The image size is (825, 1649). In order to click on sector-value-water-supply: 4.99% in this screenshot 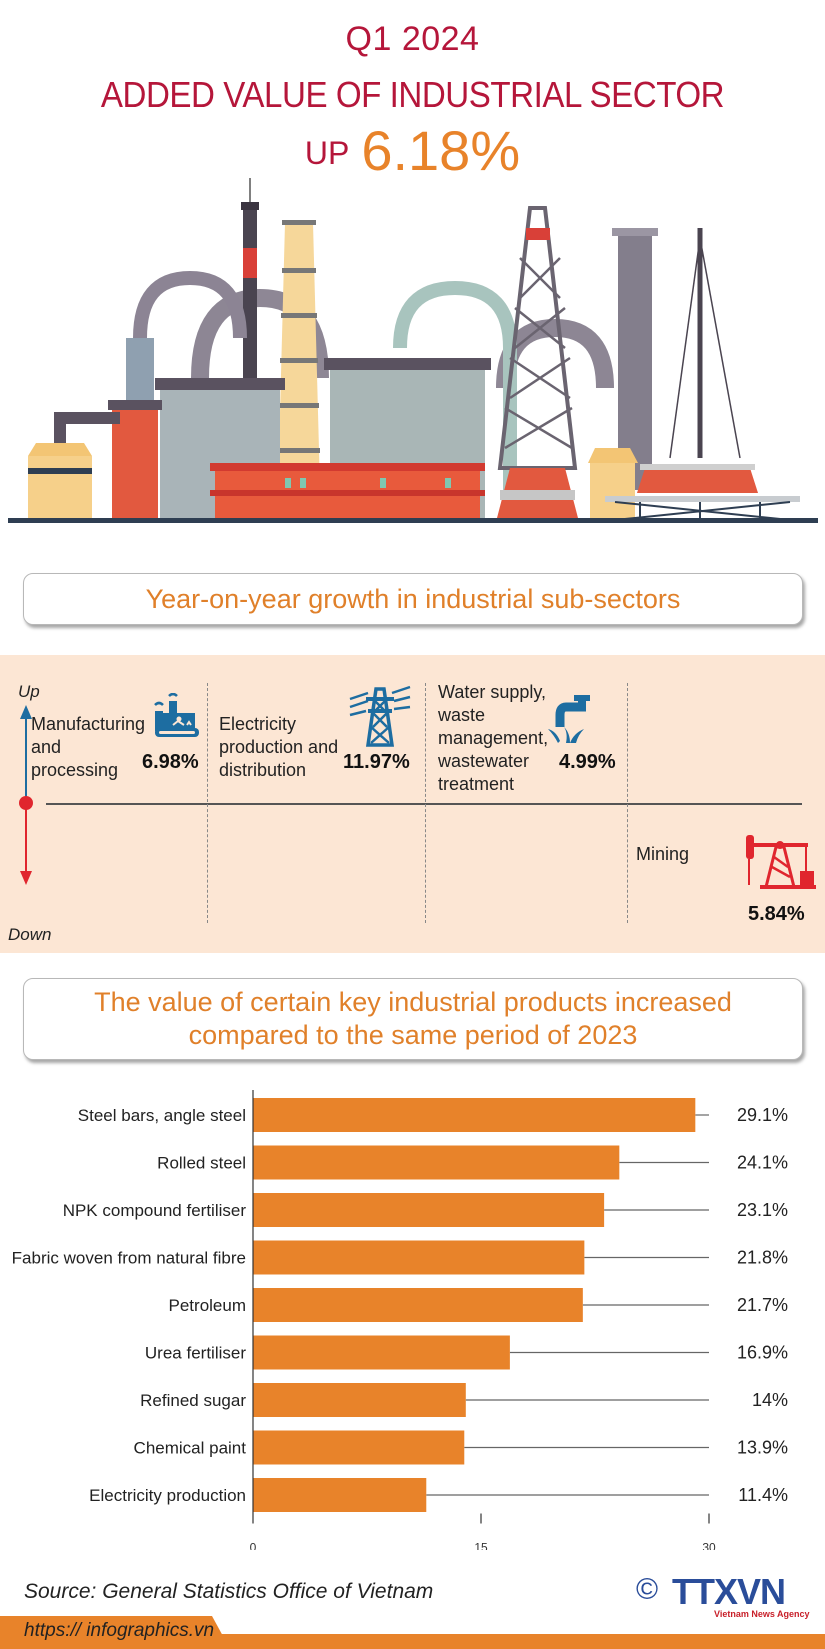, I will do `click(587, 762)`.